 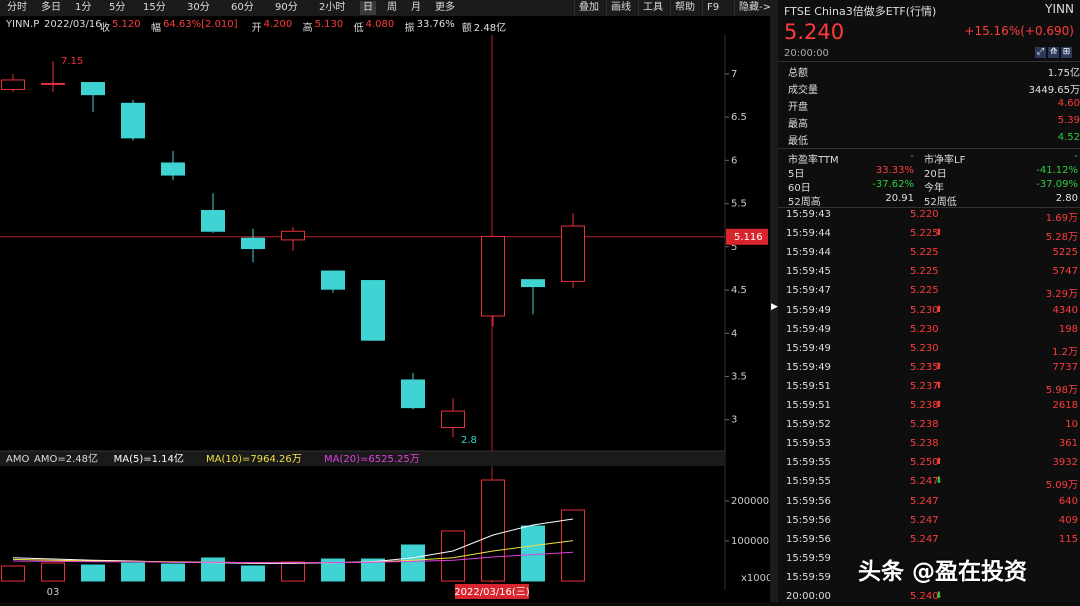 What do you see at coordinates (808, 596) in the screenshot?
I see `trade-time: 20:00:00` at bounding box center [808, 596].